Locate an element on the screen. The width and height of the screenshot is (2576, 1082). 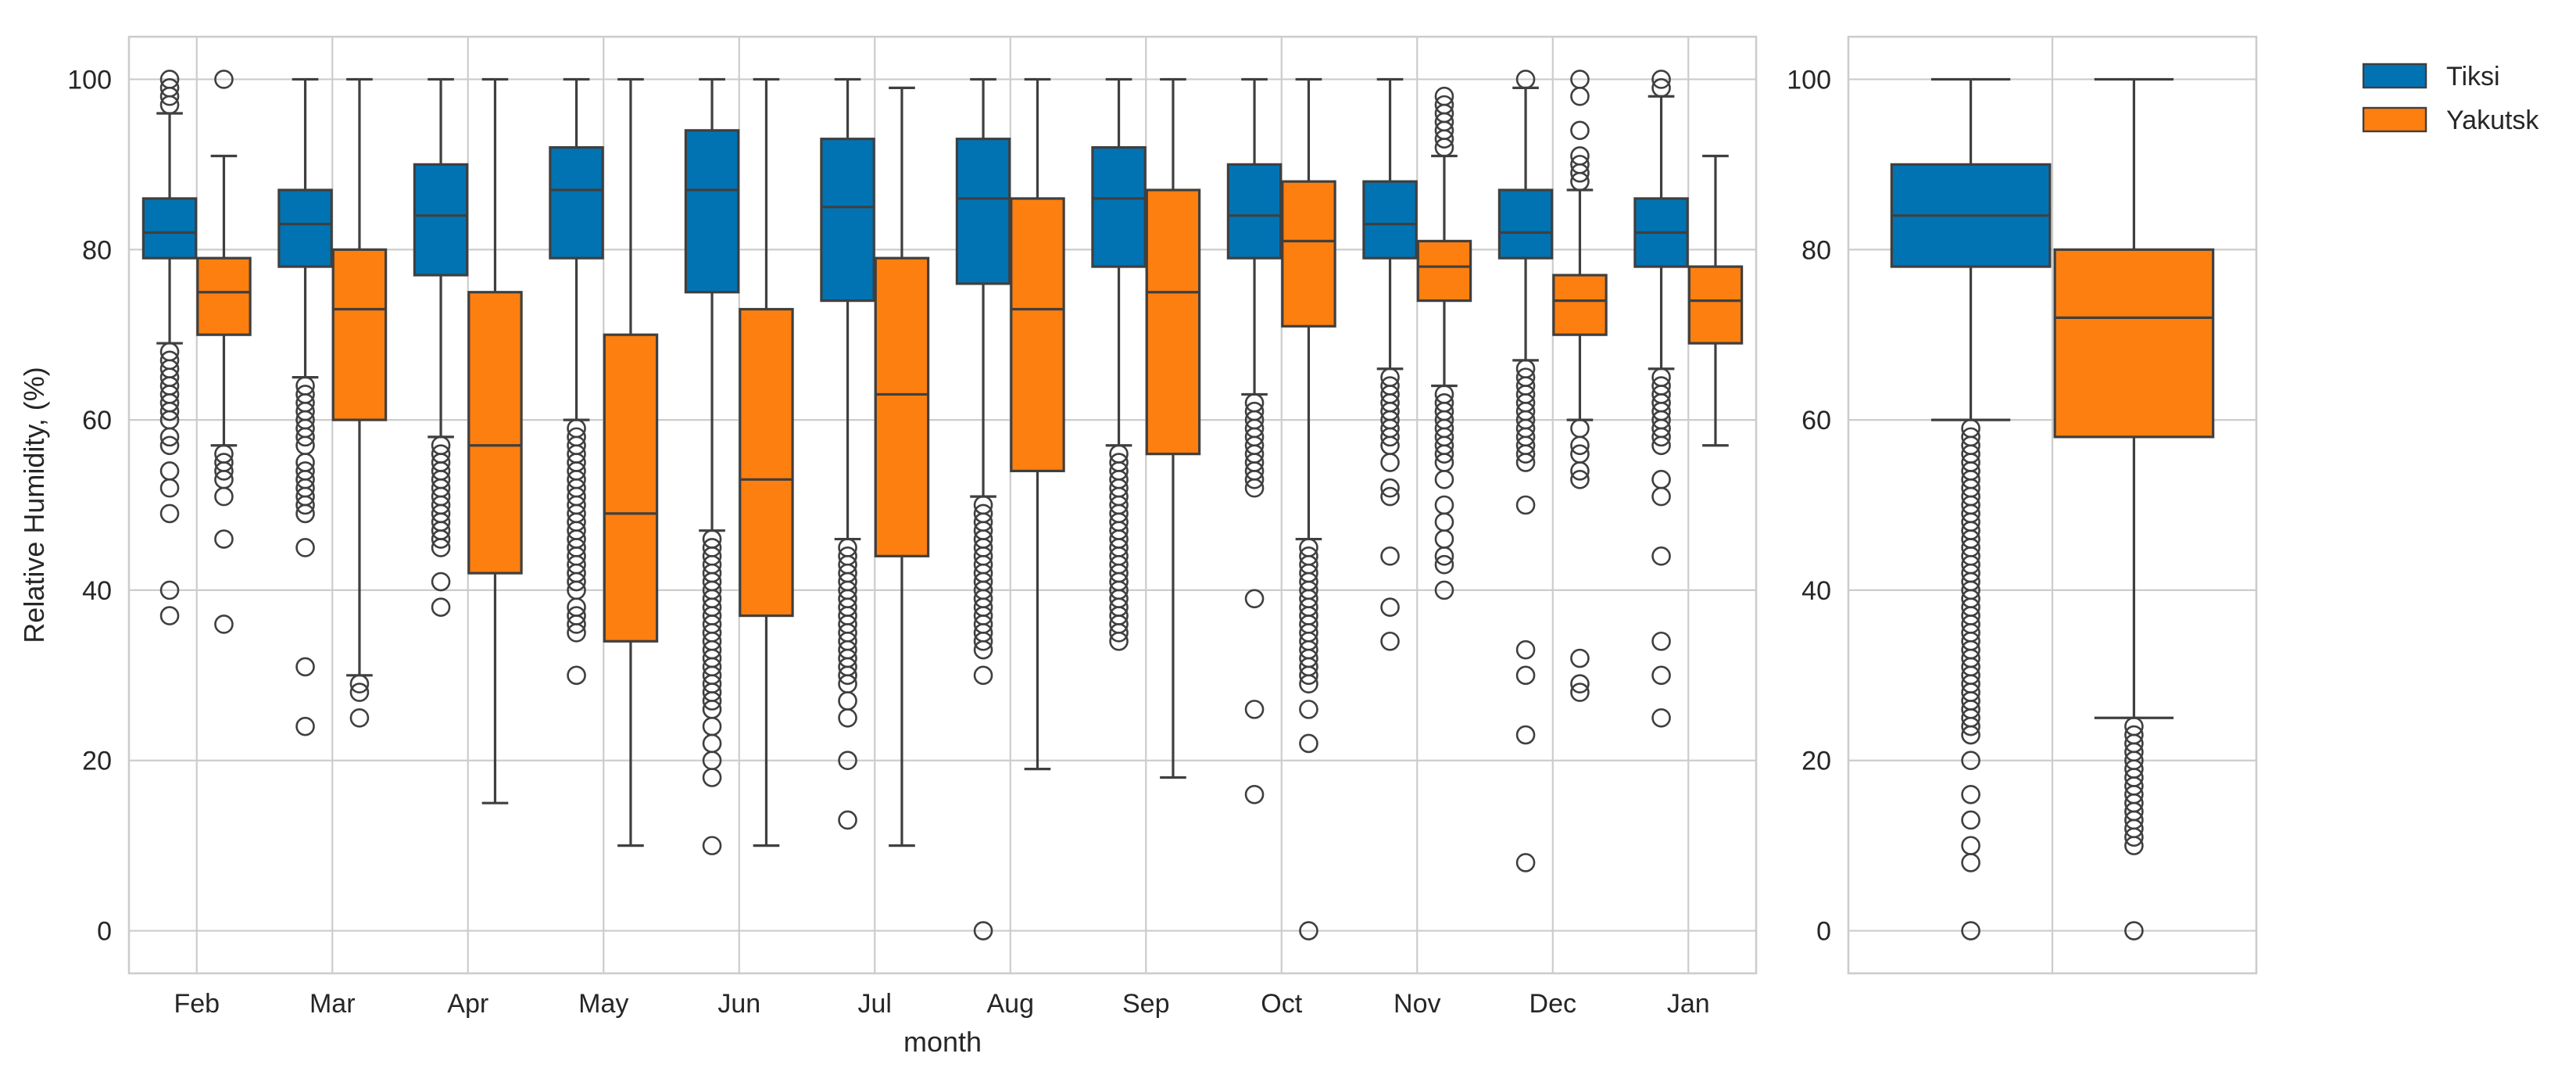
box-tiksi-oct is located at coordinates (1254, 440).